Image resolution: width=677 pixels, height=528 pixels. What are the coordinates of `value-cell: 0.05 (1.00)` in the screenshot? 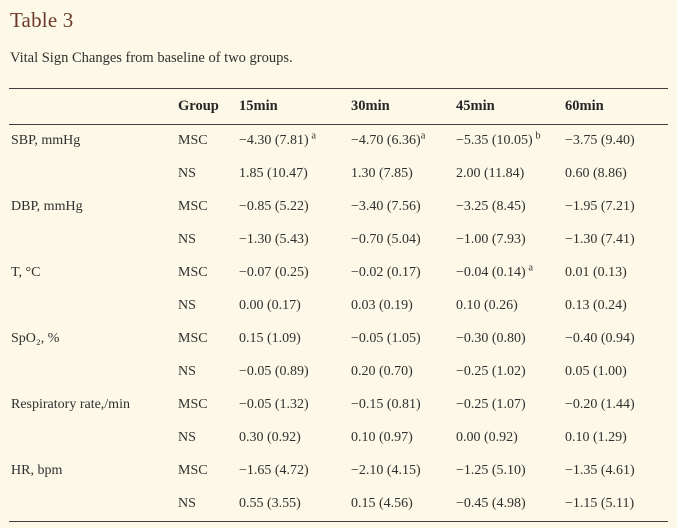 It's located at (615, 372).